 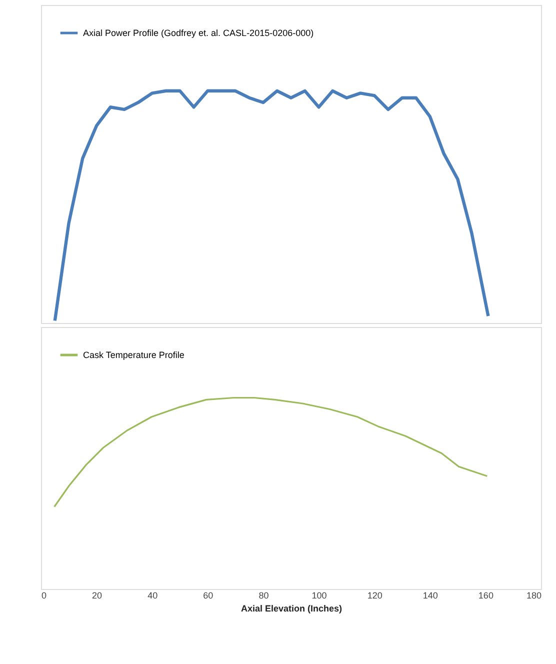 I want to click on x-tick-label: 120, so click(x=374, y=595).